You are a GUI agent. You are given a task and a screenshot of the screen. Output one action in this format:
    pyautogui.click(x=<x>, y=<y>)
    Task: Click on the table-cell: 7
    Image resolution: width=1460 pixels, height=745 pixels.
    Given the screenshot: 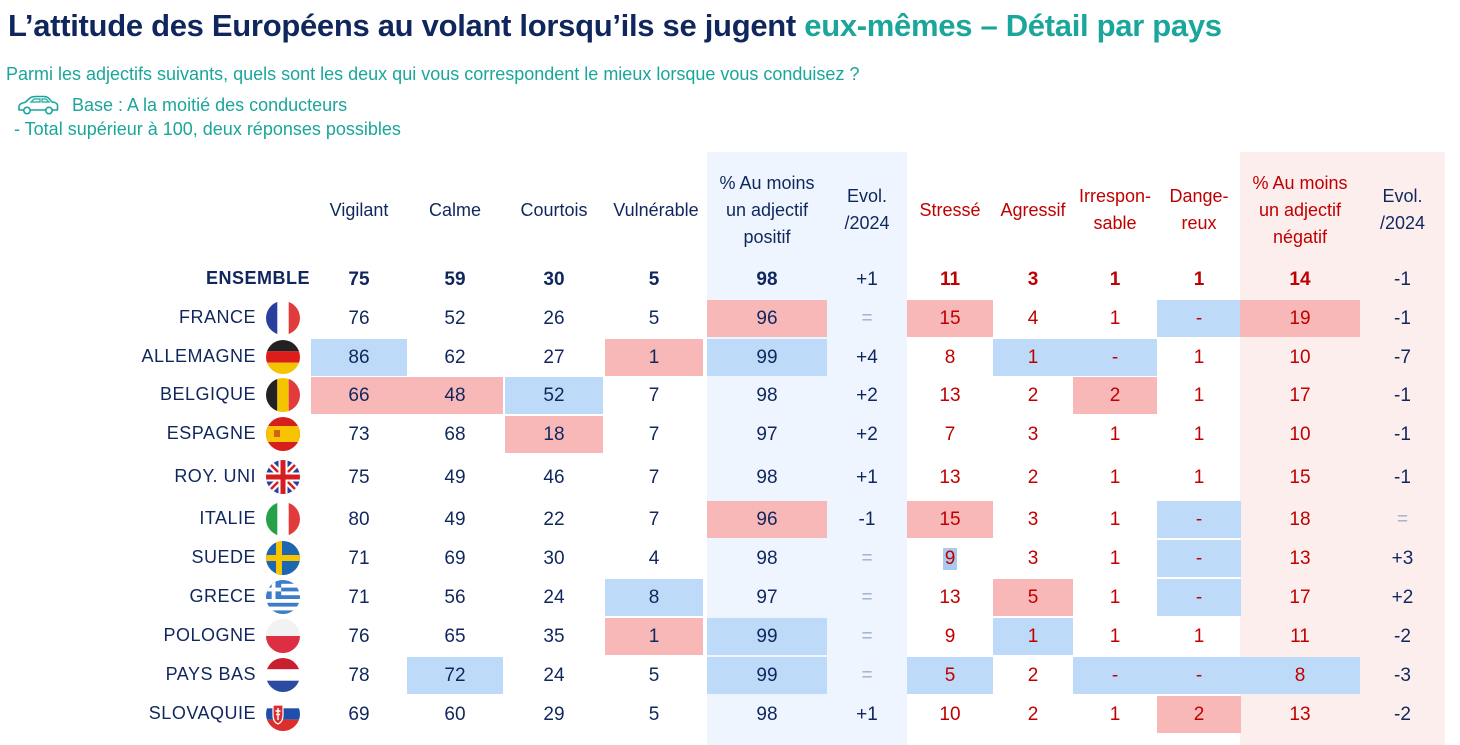 What is the action you would take?
    pyautogui.click(x=654, y=434)
    